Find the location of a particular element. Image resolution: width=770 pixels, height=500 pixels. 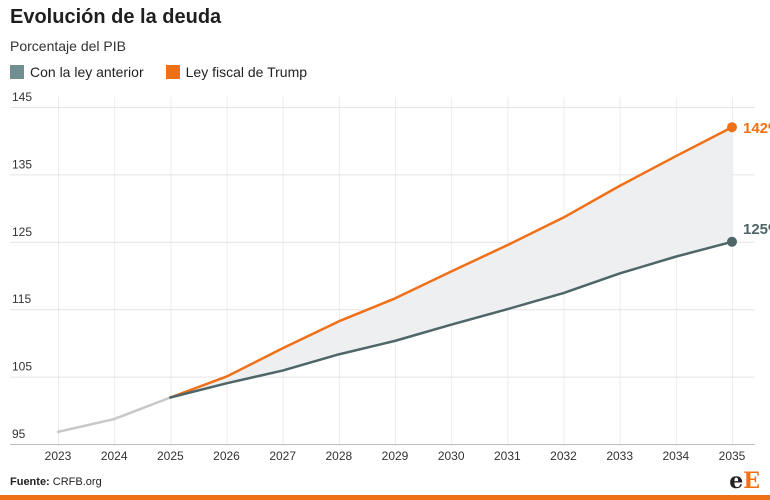

legend-item-previous-law: Con la ley anterior is located at coordinates (77, 72).